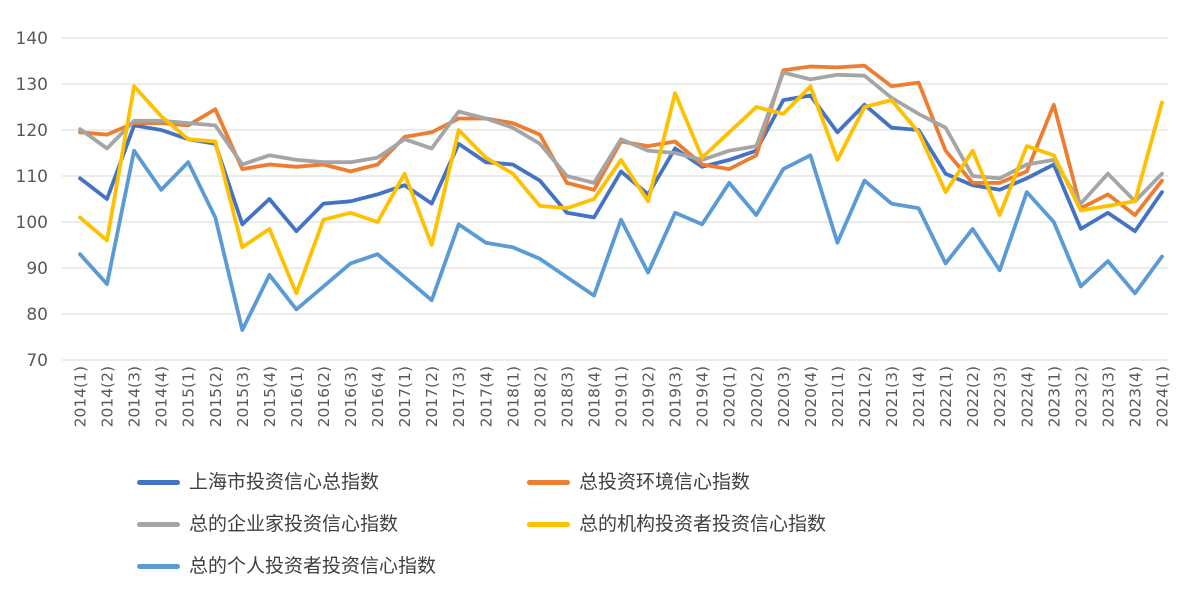  Describe the element at coordinates (32, 131) in the screenshot. I see `y-axis-tick-label: 120` at that location.